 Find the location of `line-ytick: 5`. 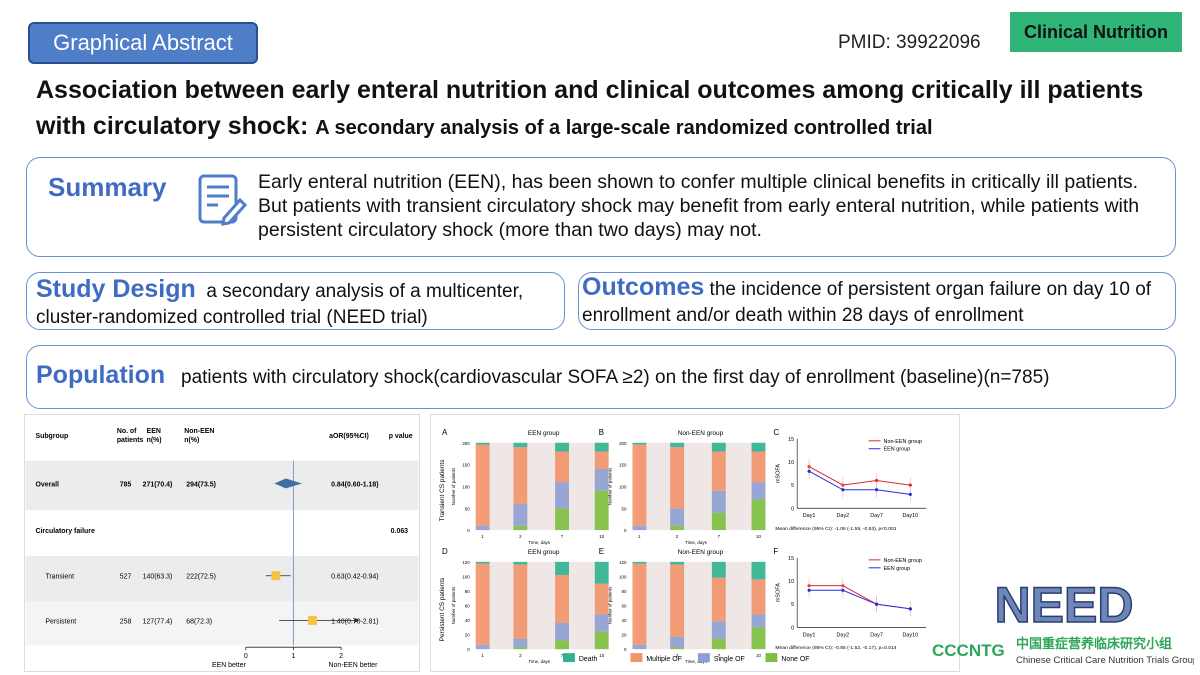

line-ytick: 5 is located at coordinates (792, 486).